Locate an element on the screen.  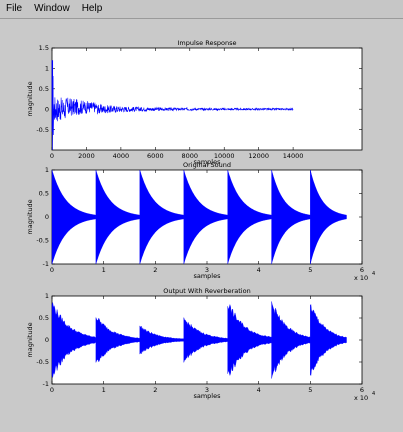
x-axis-label-3: samples is located at coordinates (207, 396).